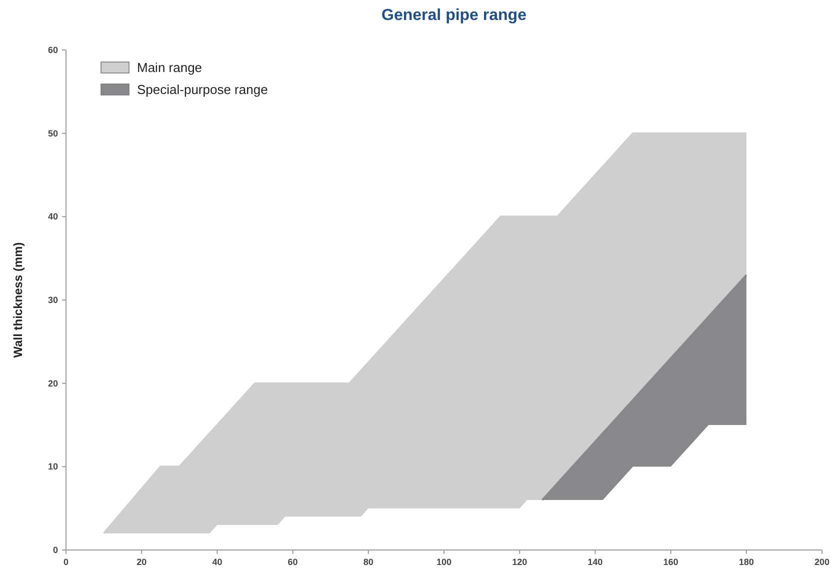 The image size is (837, 571). Describe the element at coordinates (293, 562) in the screenshot. I see `x-tick-label: 60` at that location.